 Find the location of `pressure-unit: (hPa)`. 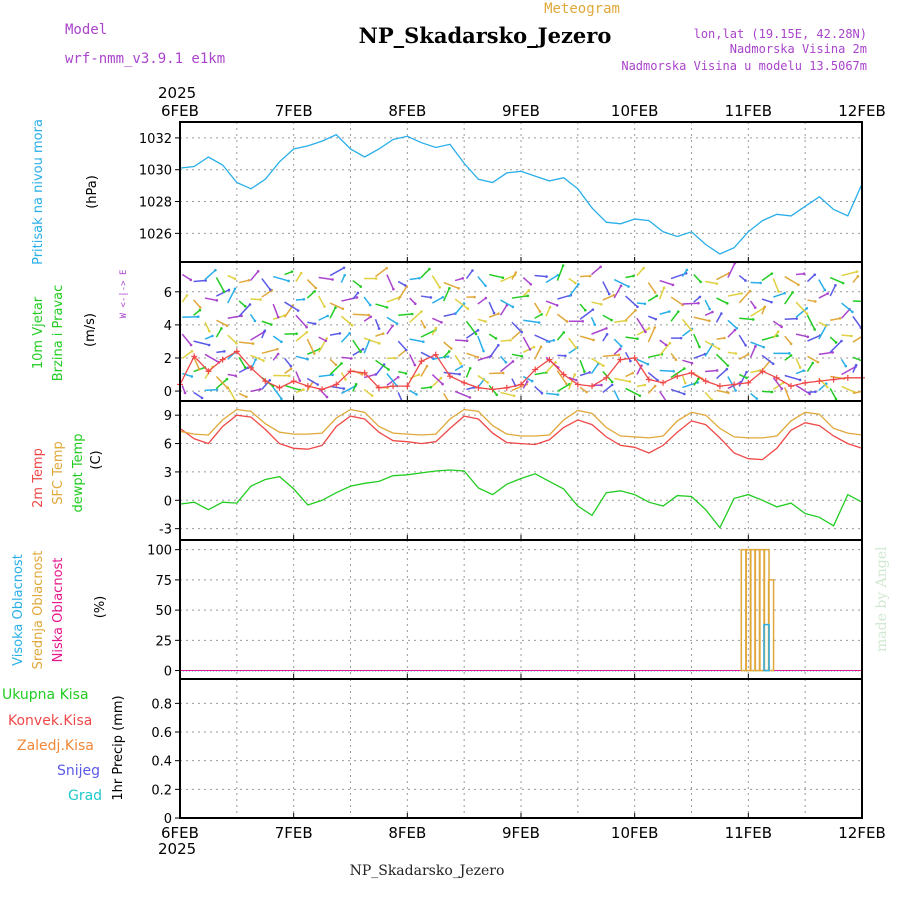

pressure-unit: (hPa) is located at coordinates (92, 192).